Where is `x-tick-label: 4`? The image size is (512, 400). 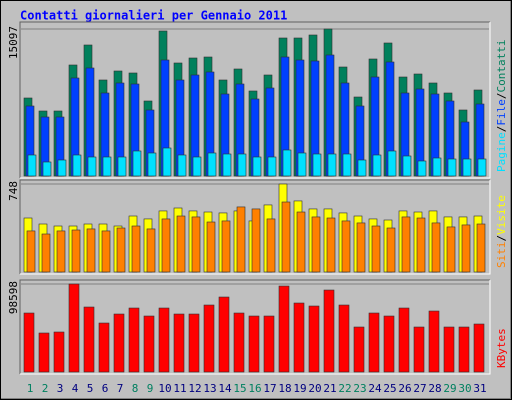
x-tick-label: 4 is located at coordinates (75, 388).